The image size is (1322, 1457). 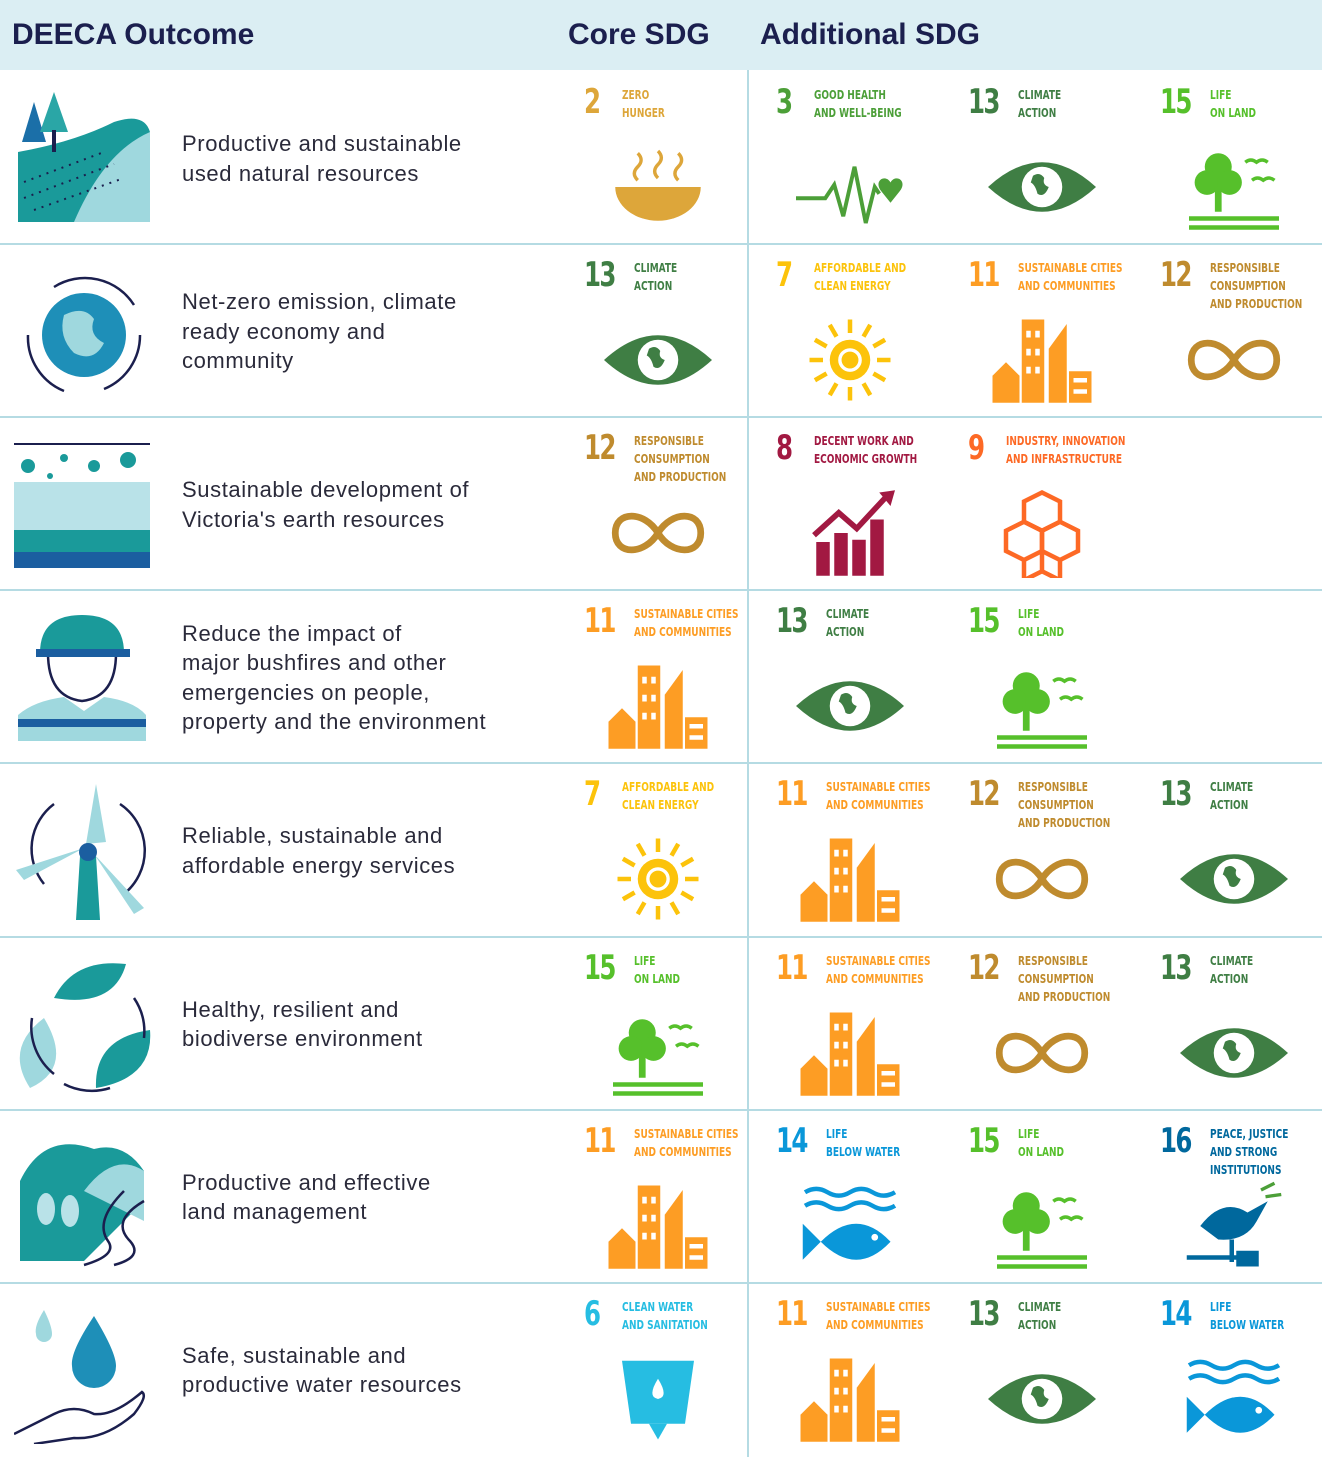 What do you see at coordinates (1029, 614) in the screenshot?
I see `sdg-label-line: LIFE` at bounding box center [1029, 614].